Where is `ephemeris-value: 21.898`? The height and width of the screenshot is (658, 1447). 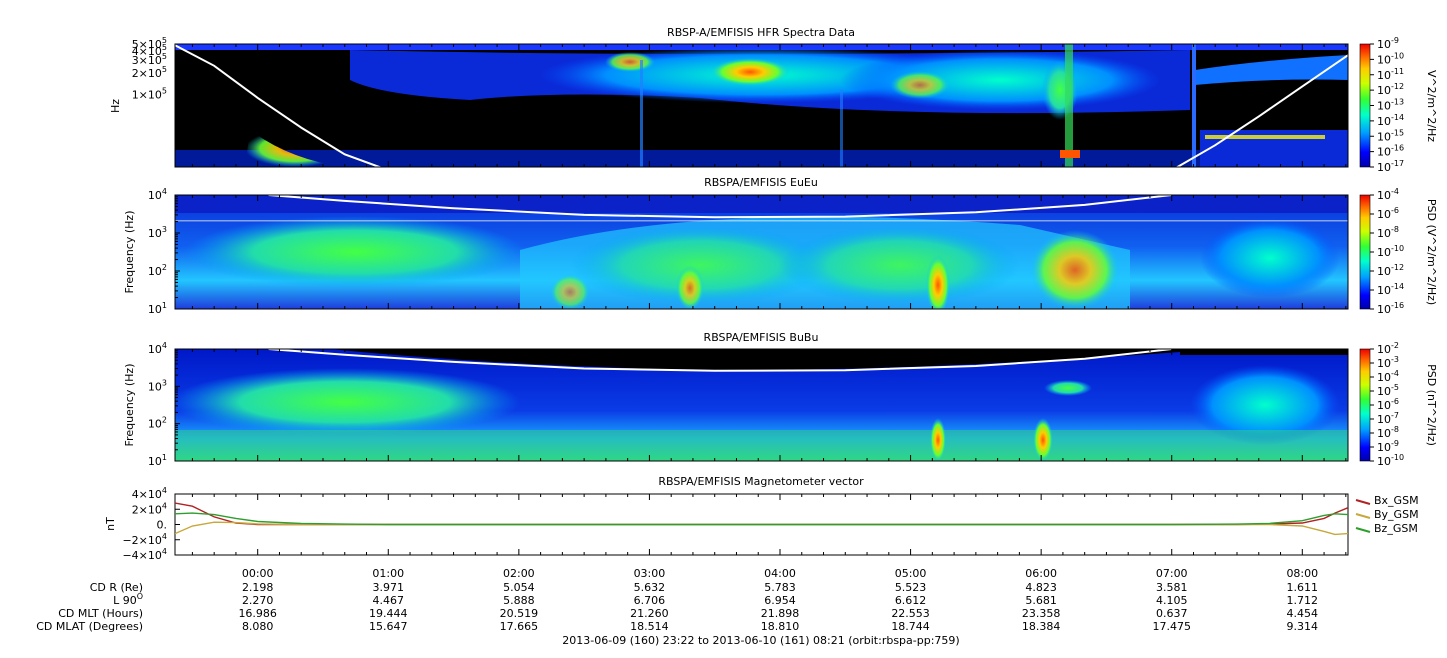 ephemeris-value: 21.898 is located at coordinates (780, 613).